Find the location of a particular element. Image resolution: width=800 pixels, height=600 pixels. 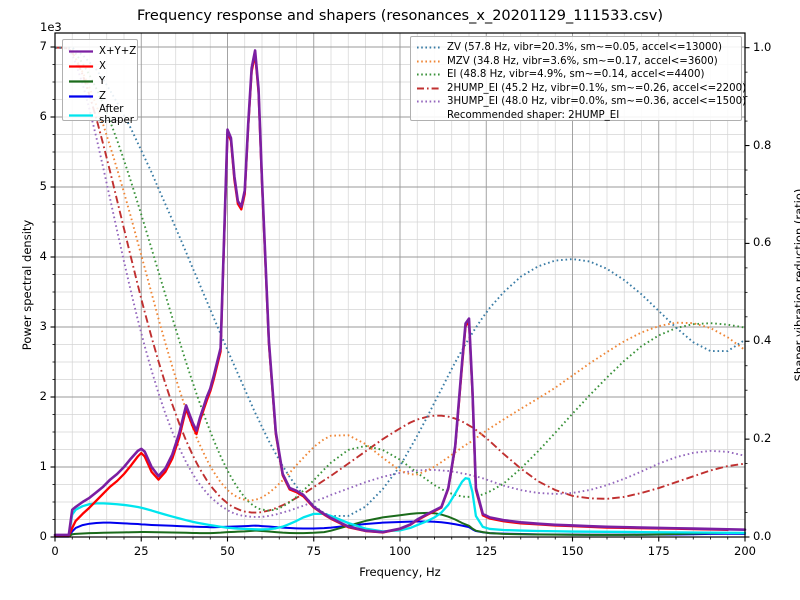

y-axis-right-label: Shaper vibration reduction (ratio) is located at coordinates (796, 285).